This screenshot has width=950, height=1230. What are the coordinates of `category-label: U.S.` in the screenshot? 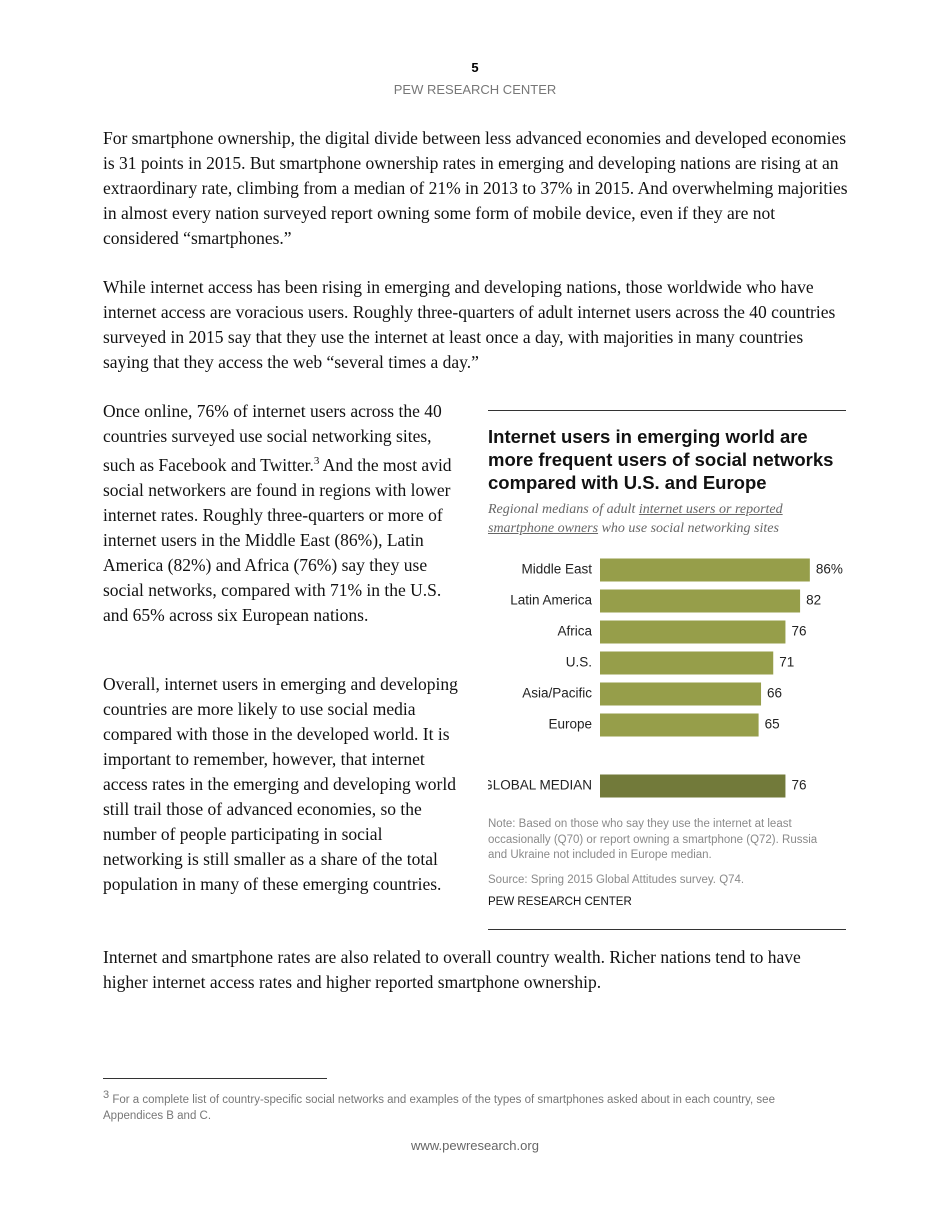 It's located at (579, 662).